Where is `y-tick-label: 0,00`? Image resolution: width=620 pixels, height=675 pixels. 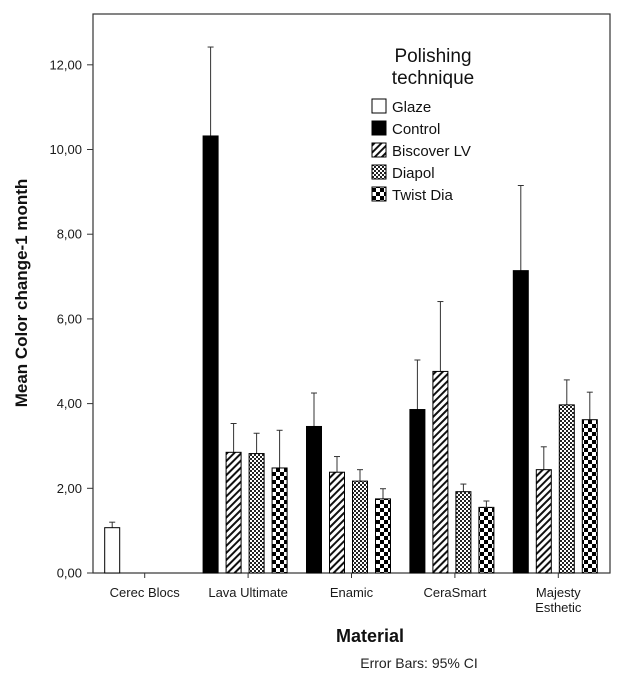 y-tick-label: 0,00 is located at coordinates (69, 573).